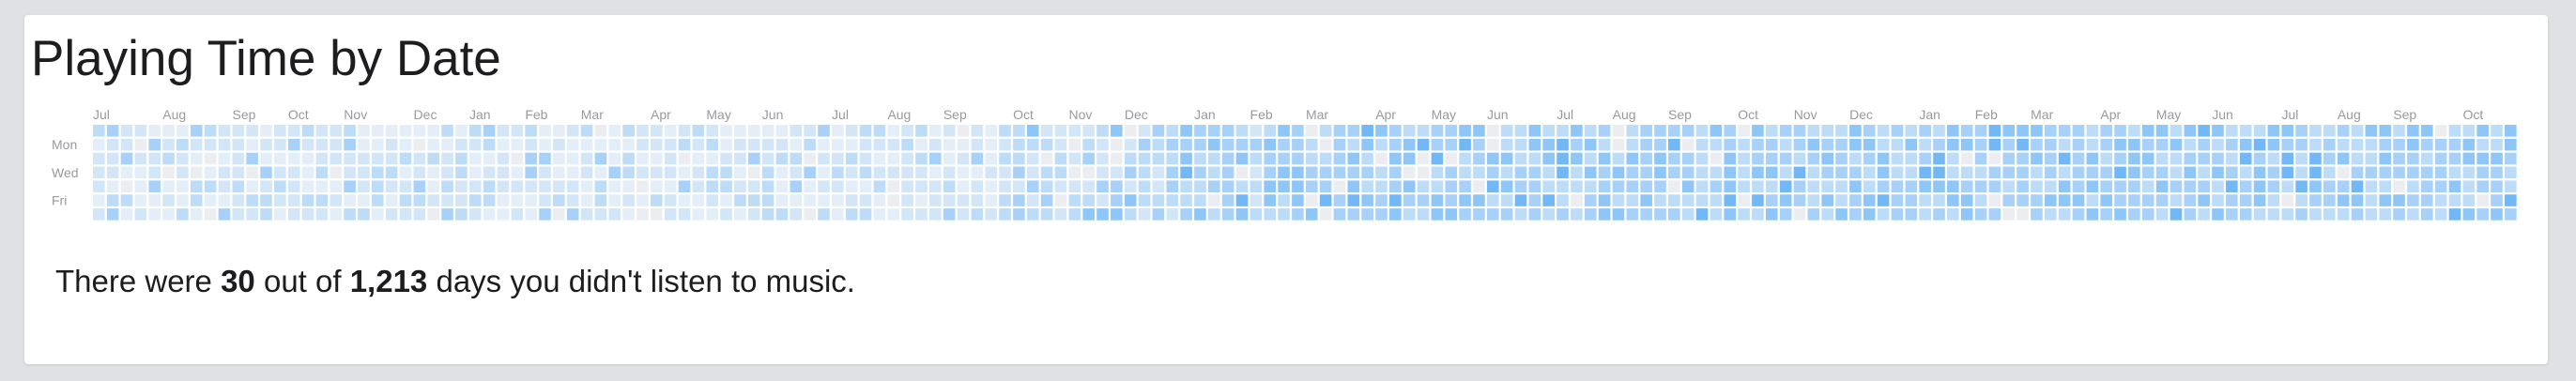  What do you see at coordinates (2474, 114) in the screenshot?
I see `month-label: Oct` at bounding box center [2474, 114].